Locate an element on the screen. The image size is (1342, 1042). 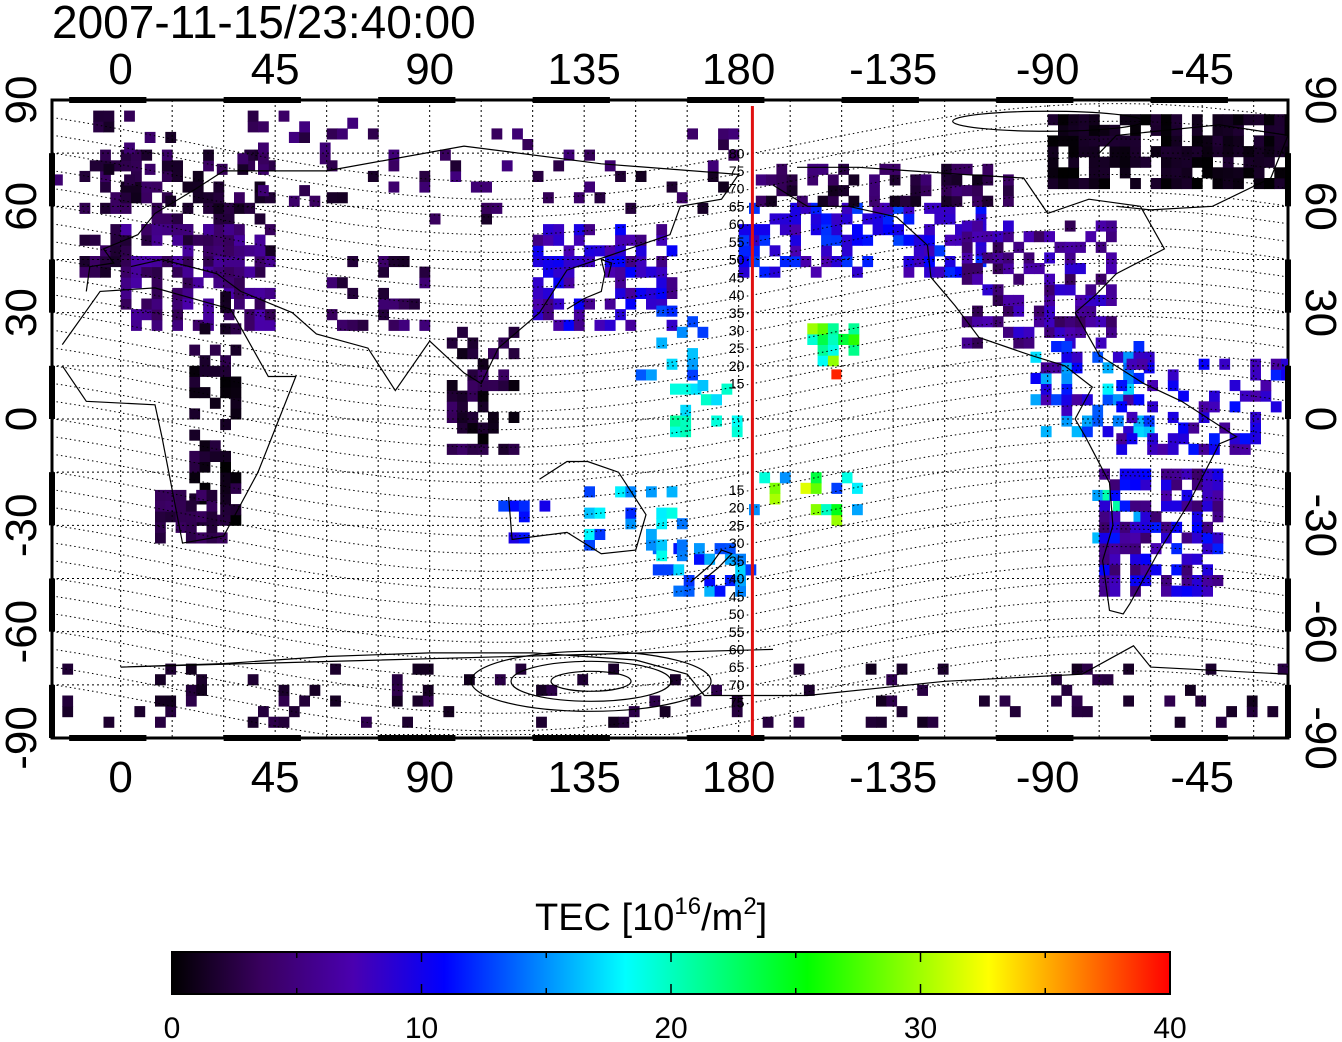
south-pole-contour is located at coordinates (591, 681).